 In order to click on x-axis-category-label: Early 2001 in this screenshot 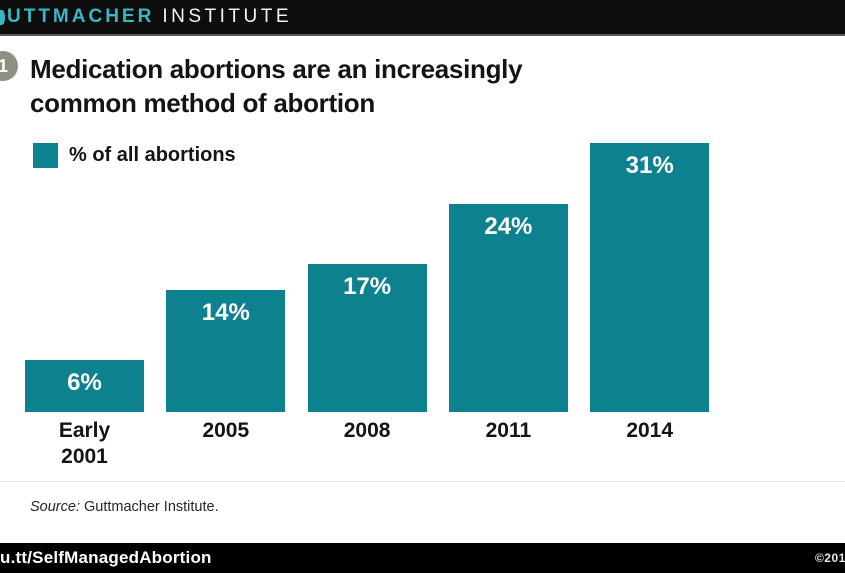, I will do `click(84, 443)`.